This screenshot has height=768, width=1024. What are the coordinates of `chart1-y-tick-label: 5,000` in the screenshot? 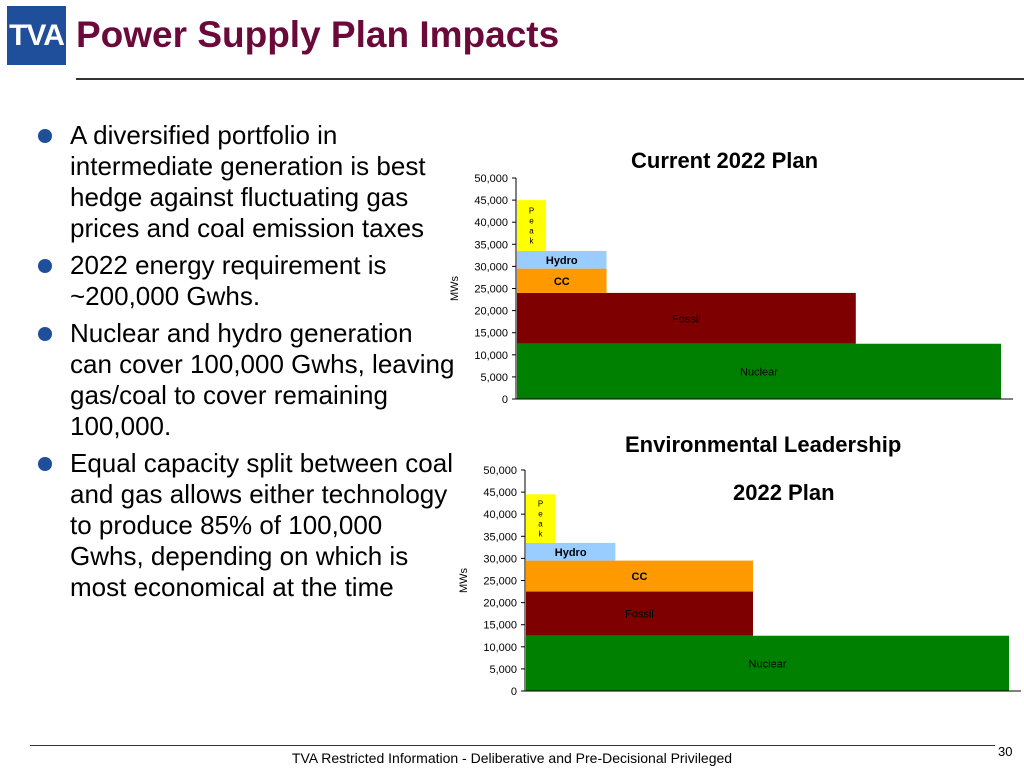 It's located at (494, 378).